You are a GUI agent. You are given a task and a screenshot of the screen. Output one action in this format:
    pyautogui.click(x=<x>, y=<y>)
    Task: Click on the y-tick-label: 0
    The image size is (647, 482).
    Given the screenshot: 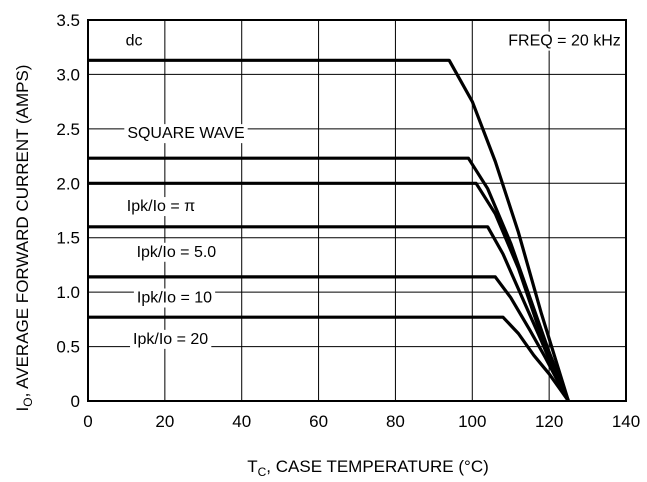 What is the action you would take?
    pyautogui.click(x=75, y=401)
    